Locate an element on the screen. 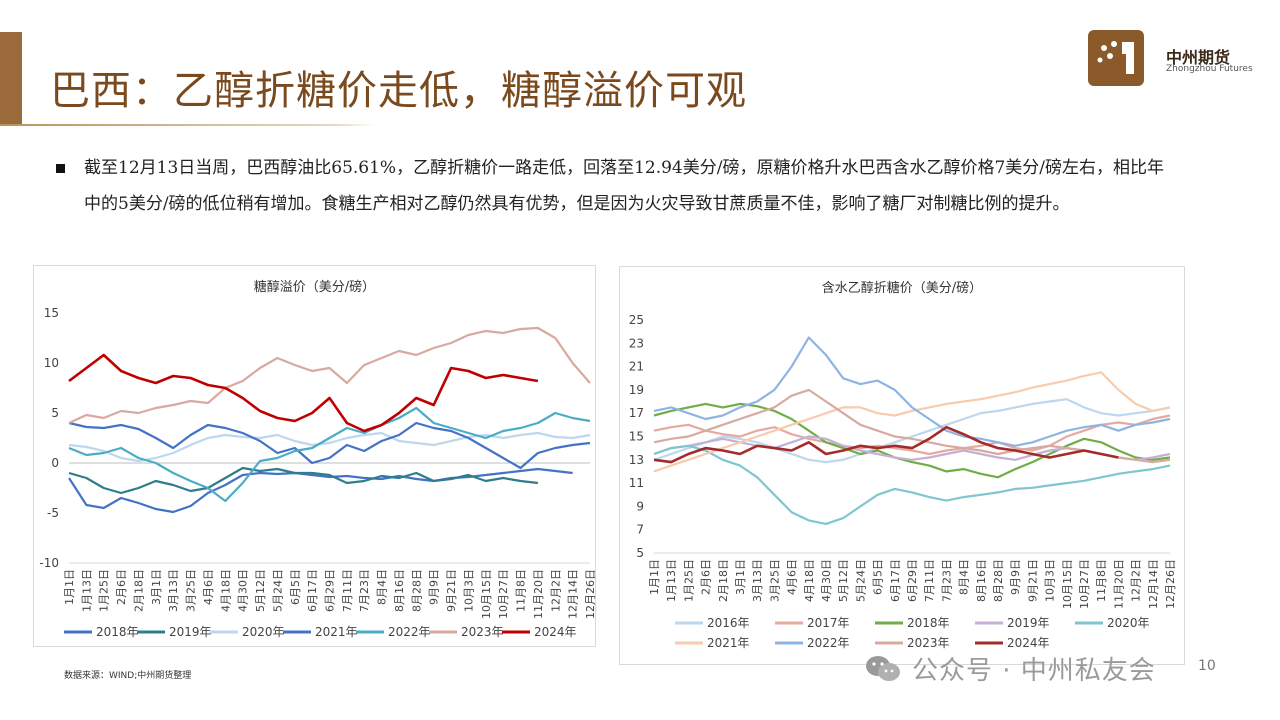  y-tick-label: -5 is located at coordinates (53, 513).